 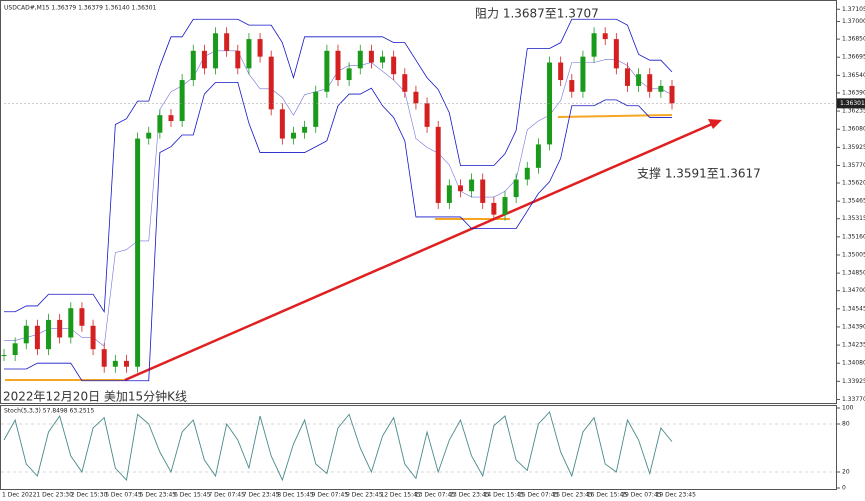 I want to click on x-tick-label: 19 Dec 23:45, so click(x=676, y=495).